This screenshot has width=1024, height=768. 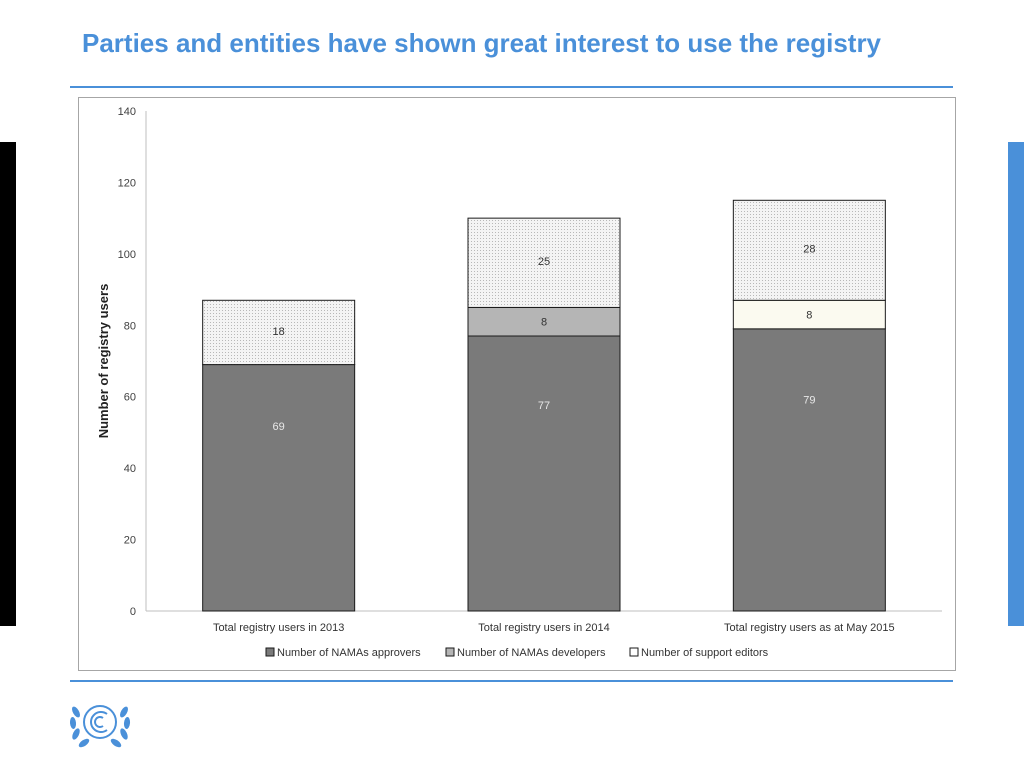 What do you see at coordinates (130, 326) in the screenshot?
I see `y-tick-label: 80` at bounding box center [130, 326].